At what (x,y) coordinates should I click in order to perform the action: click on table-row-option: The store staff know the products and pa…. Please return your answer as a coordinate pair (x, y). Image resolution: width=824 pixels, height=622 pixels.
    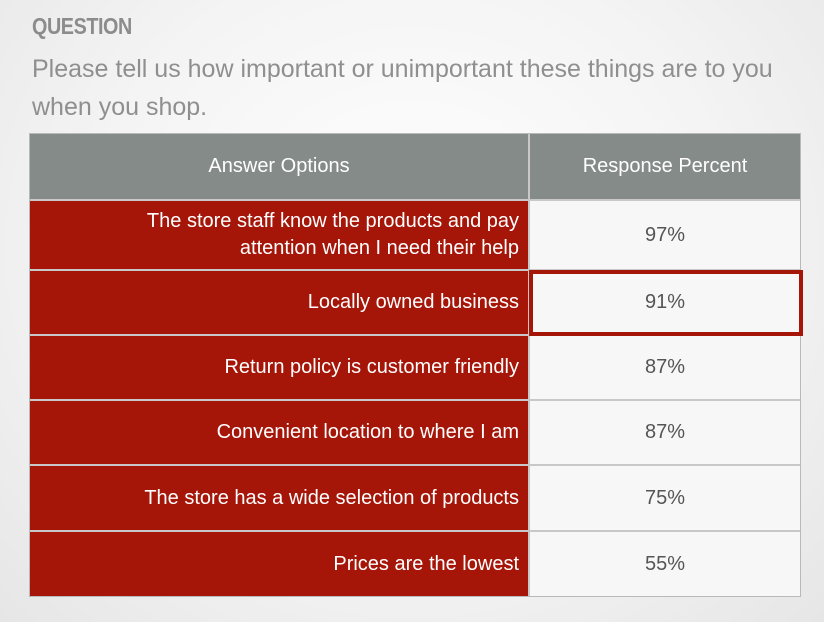
    Looking at the image, I should click on (279, 235).